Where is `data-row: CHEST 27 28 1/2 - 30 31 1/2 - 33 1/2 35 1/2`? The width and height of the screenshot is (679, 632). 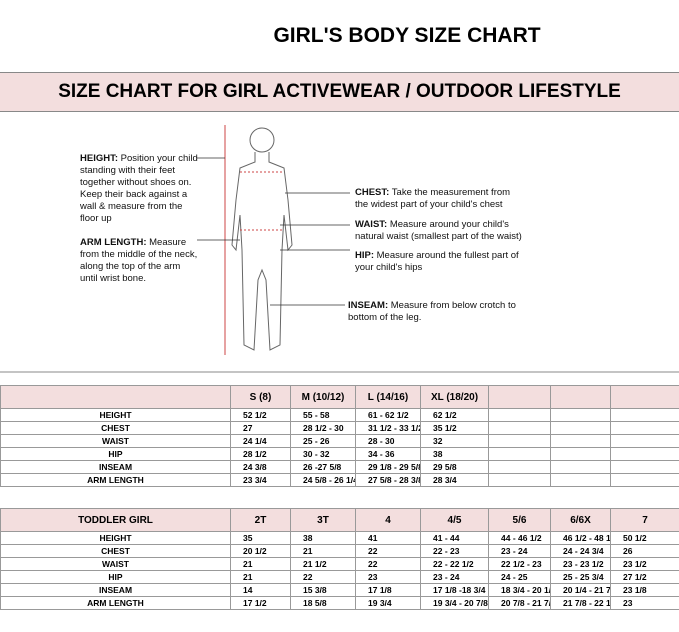
data-row: CHEST 27 28 1/2 - 30 31 1/2 - 33 1/2 35 1/2 is located at coordinates (339, 428).